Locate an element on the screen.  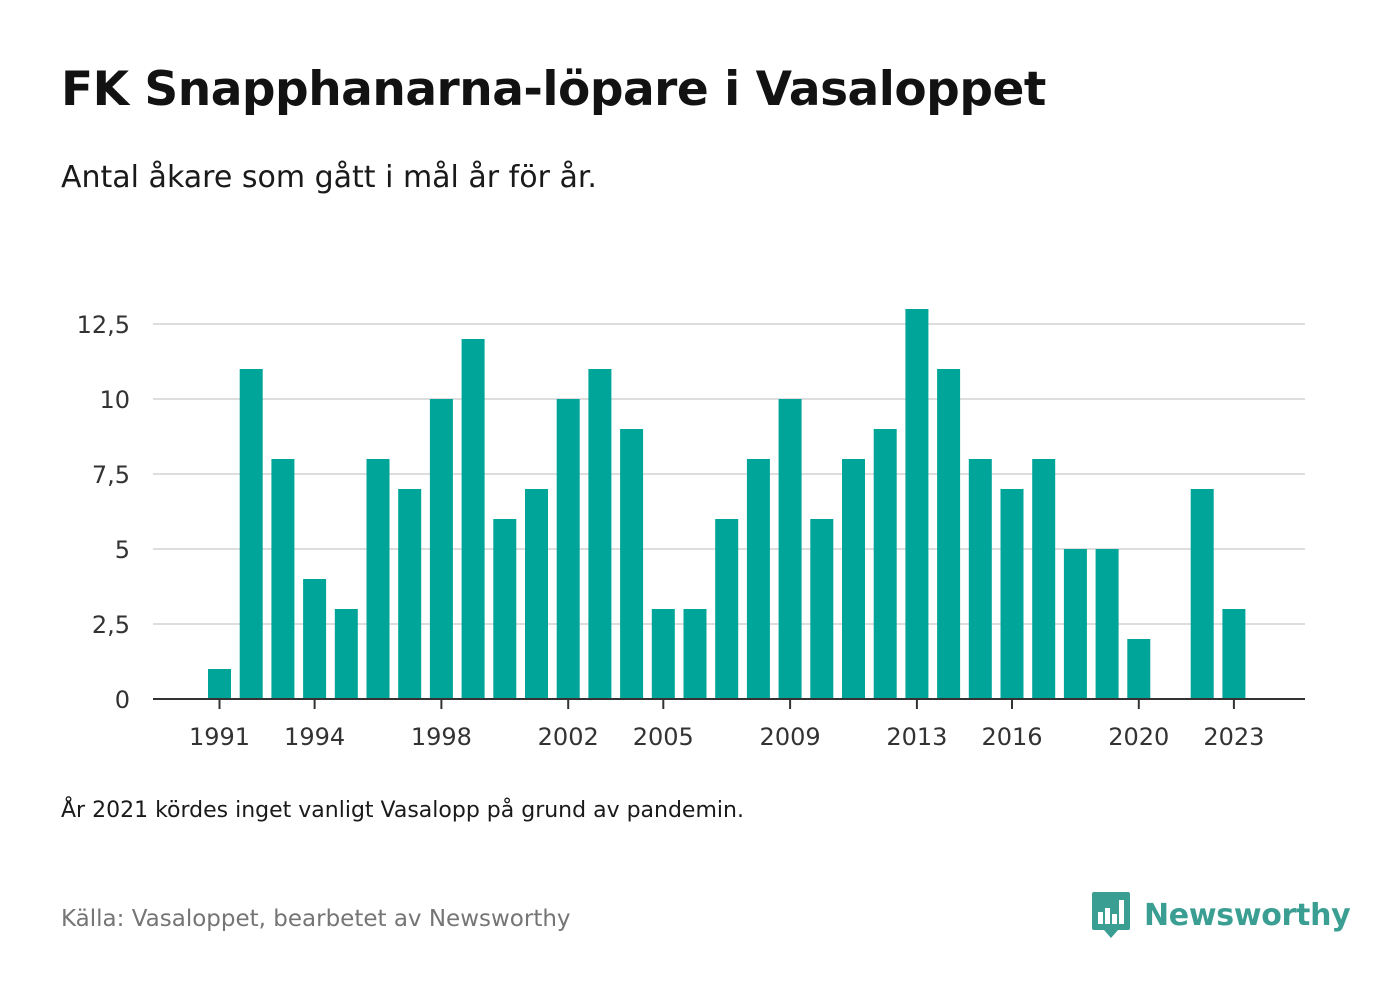
x-tick-label: 2016 is located at coordinates (1011, 737).